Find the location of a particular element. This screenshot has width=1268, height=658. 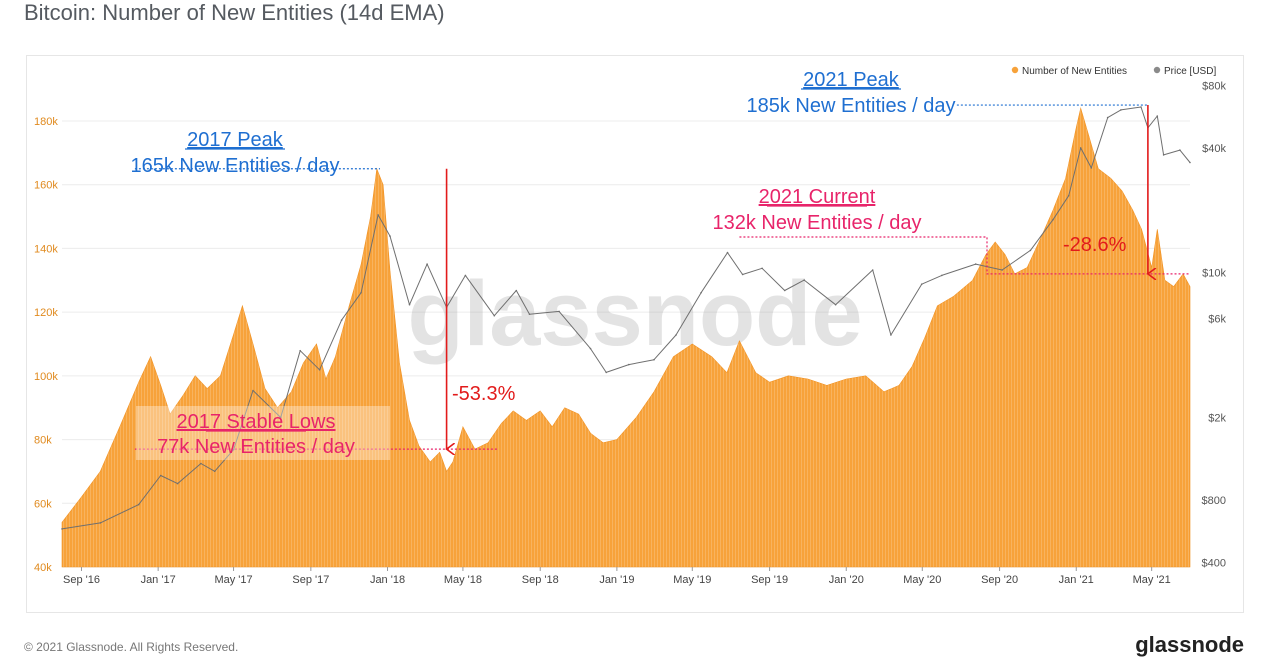

y-right-tick-label: $6k is located at coordinates (1217, 320).